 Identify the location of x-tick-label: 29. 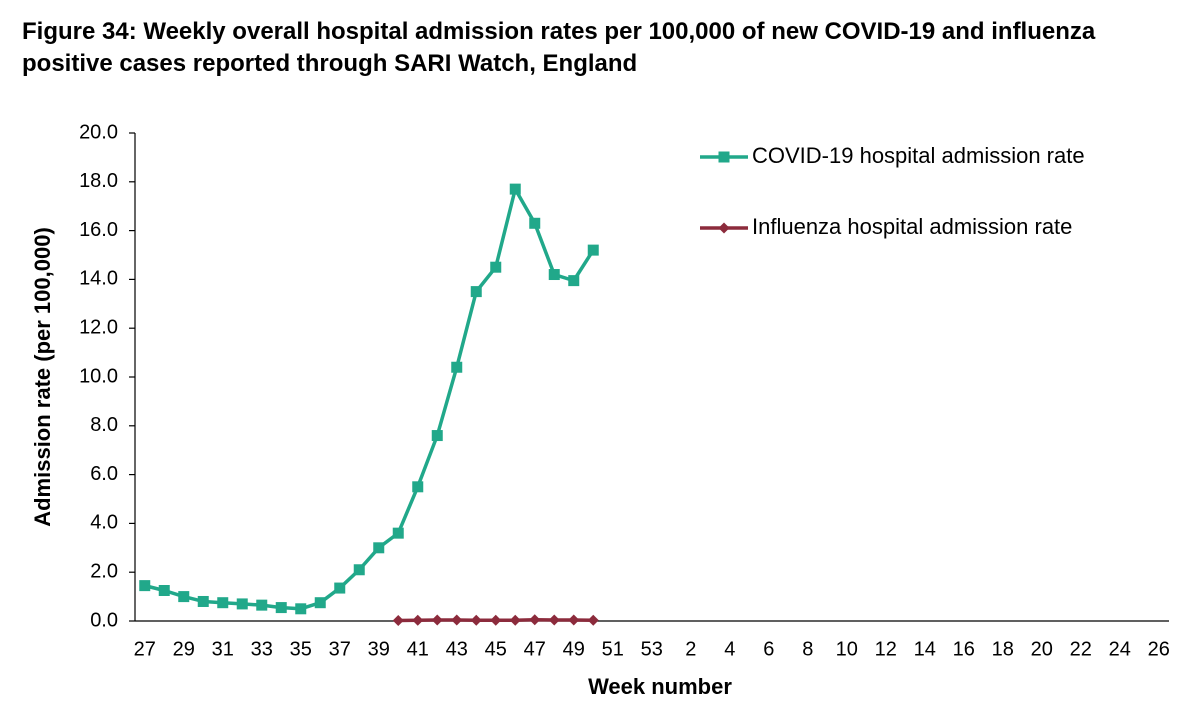
(184, 649).